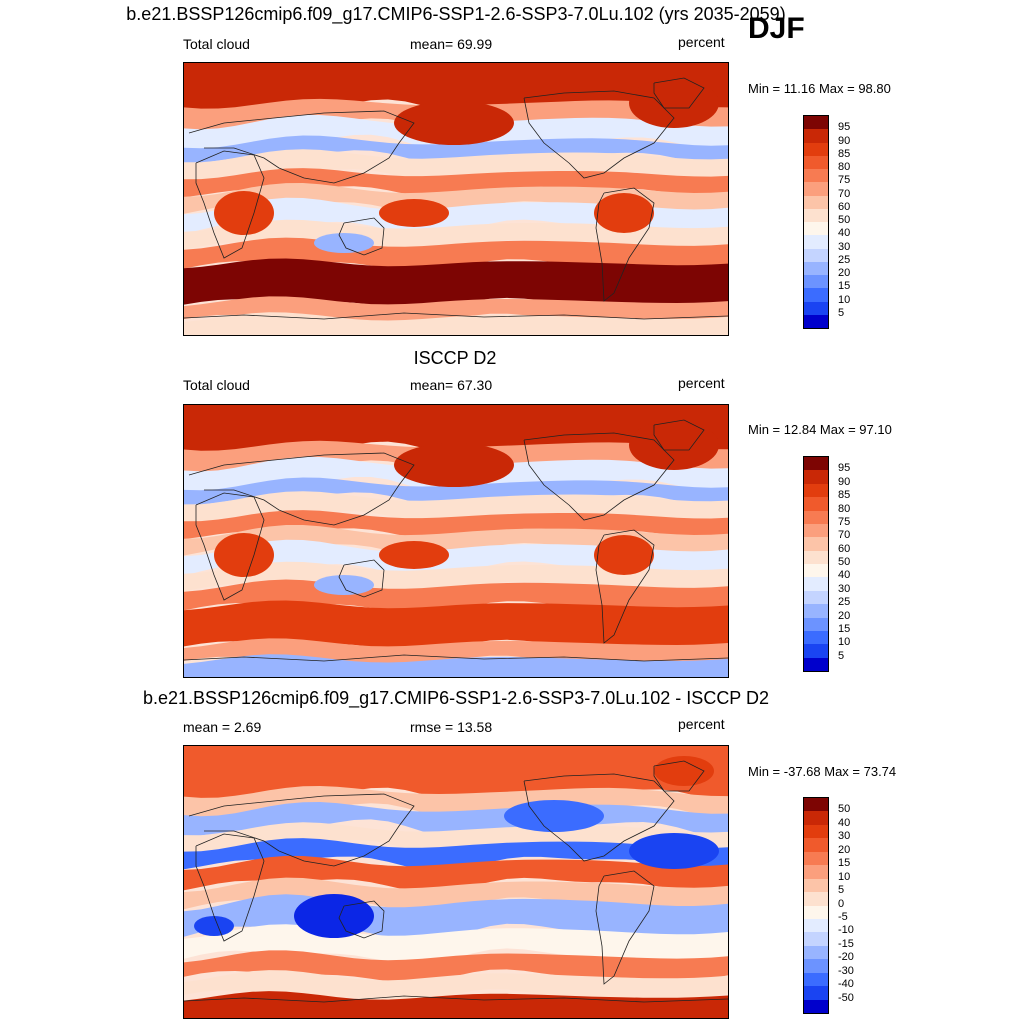  What do you see at coordinates (844, 521) in the screenshot?
I see `colorbar-tick-label: 75` at bounding box center [844, 521].